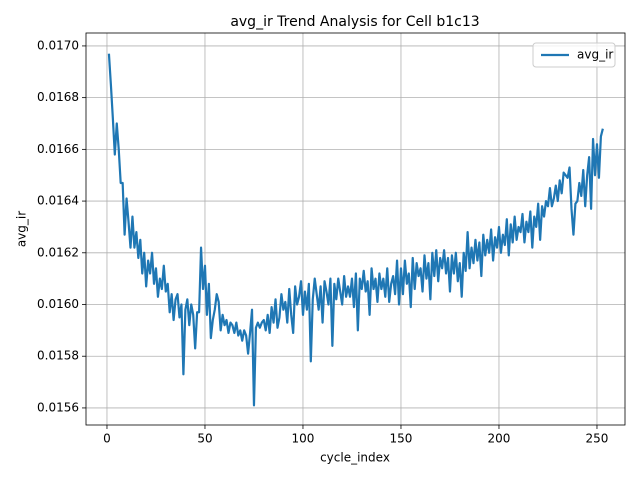 The image size is (640, 480). Describe the element at coordinates (401, 439) in the screenshot. I see `x-tick-label: 150` at that location.